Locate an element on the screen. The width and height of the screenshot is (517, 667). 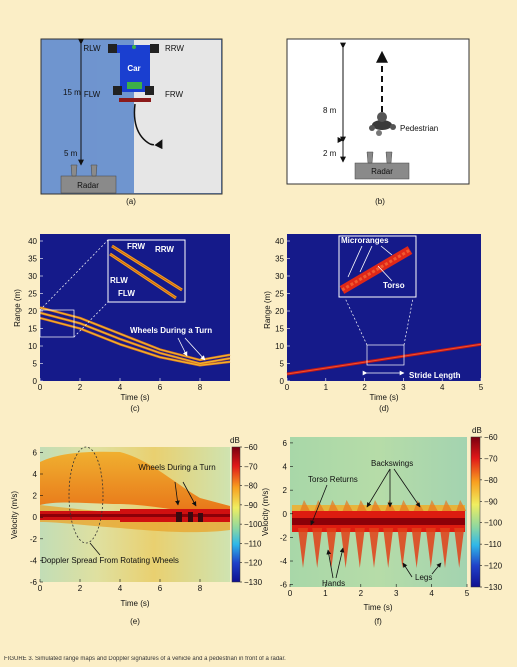
panel-c-axes: 0 2 4 6 8 0 5 10 15 20 25 30 35 40 is located at coordinates (115, 314).